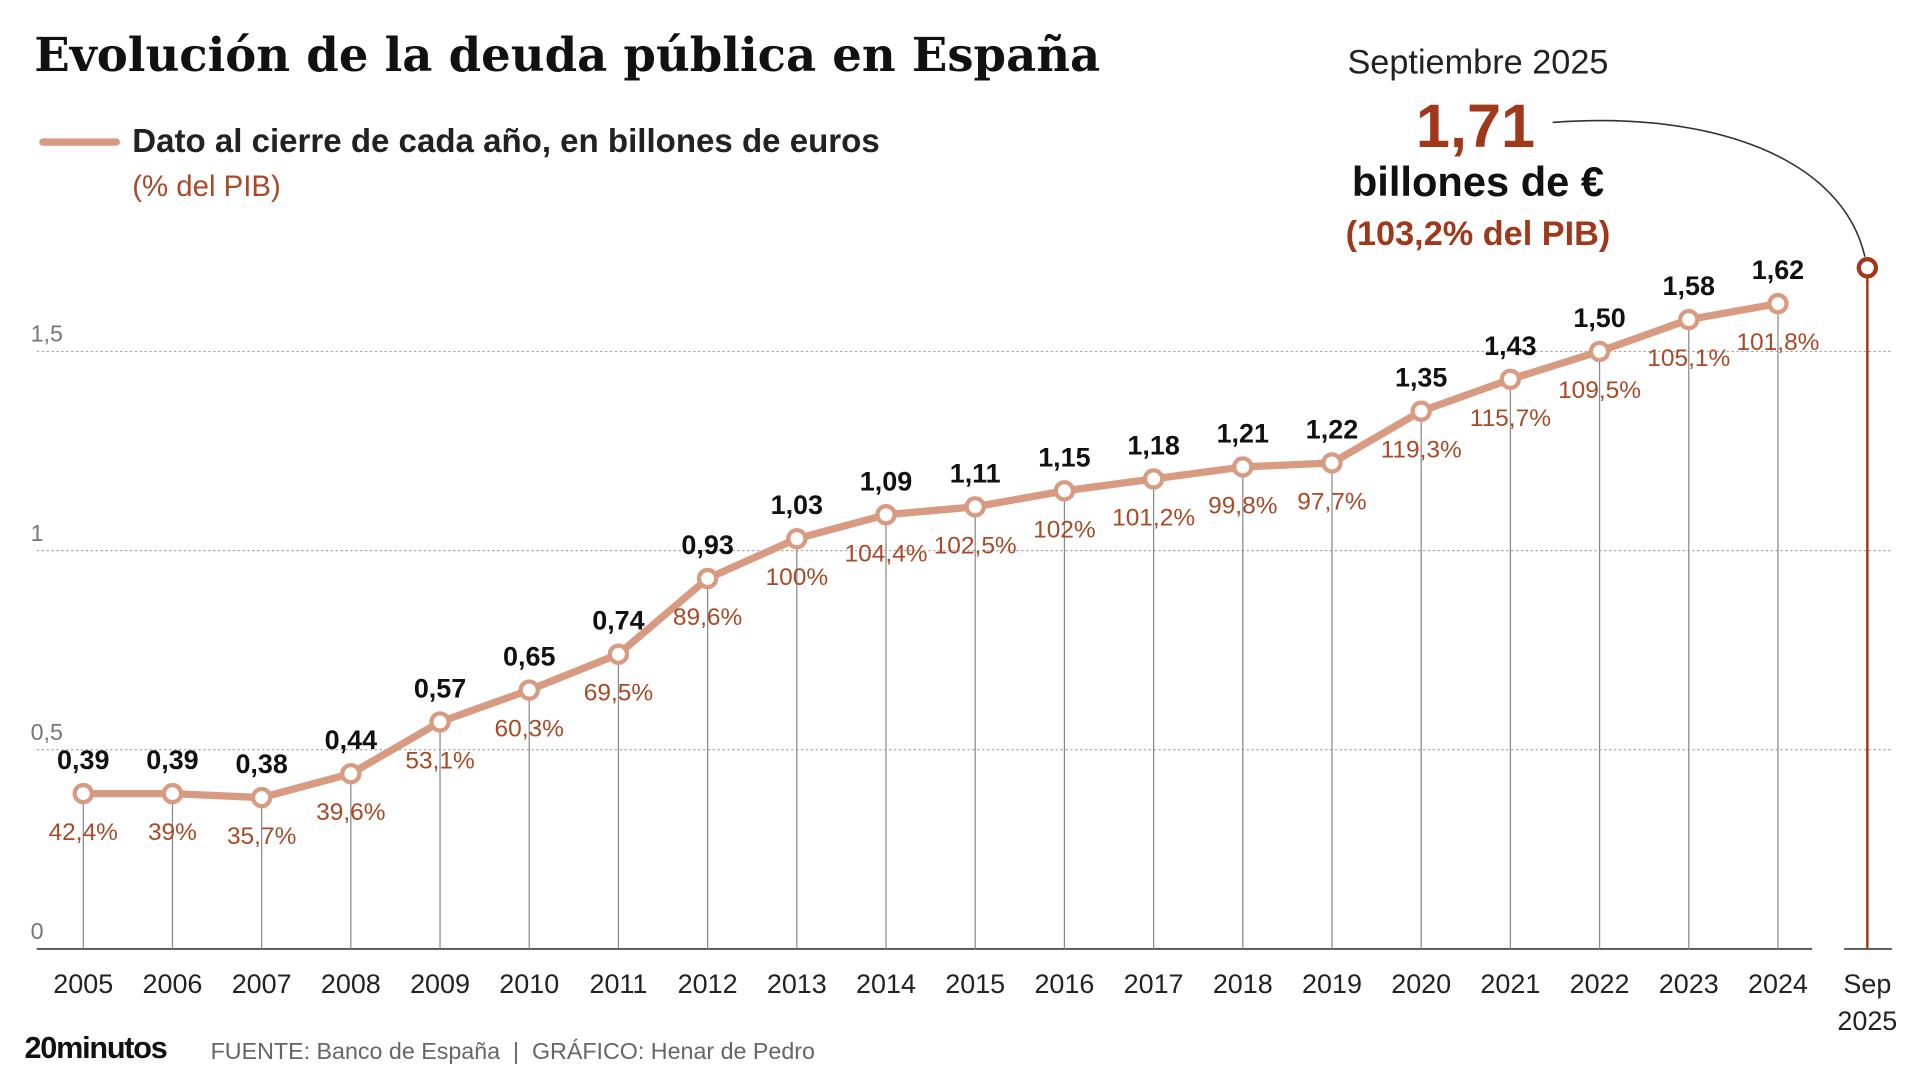 This screenshot has height=1080, width=1920. What do you see at coordinates (1778, 984) in the screenshot?
I see `x-tick-label: 2024` at bounding box center [1778, 984].